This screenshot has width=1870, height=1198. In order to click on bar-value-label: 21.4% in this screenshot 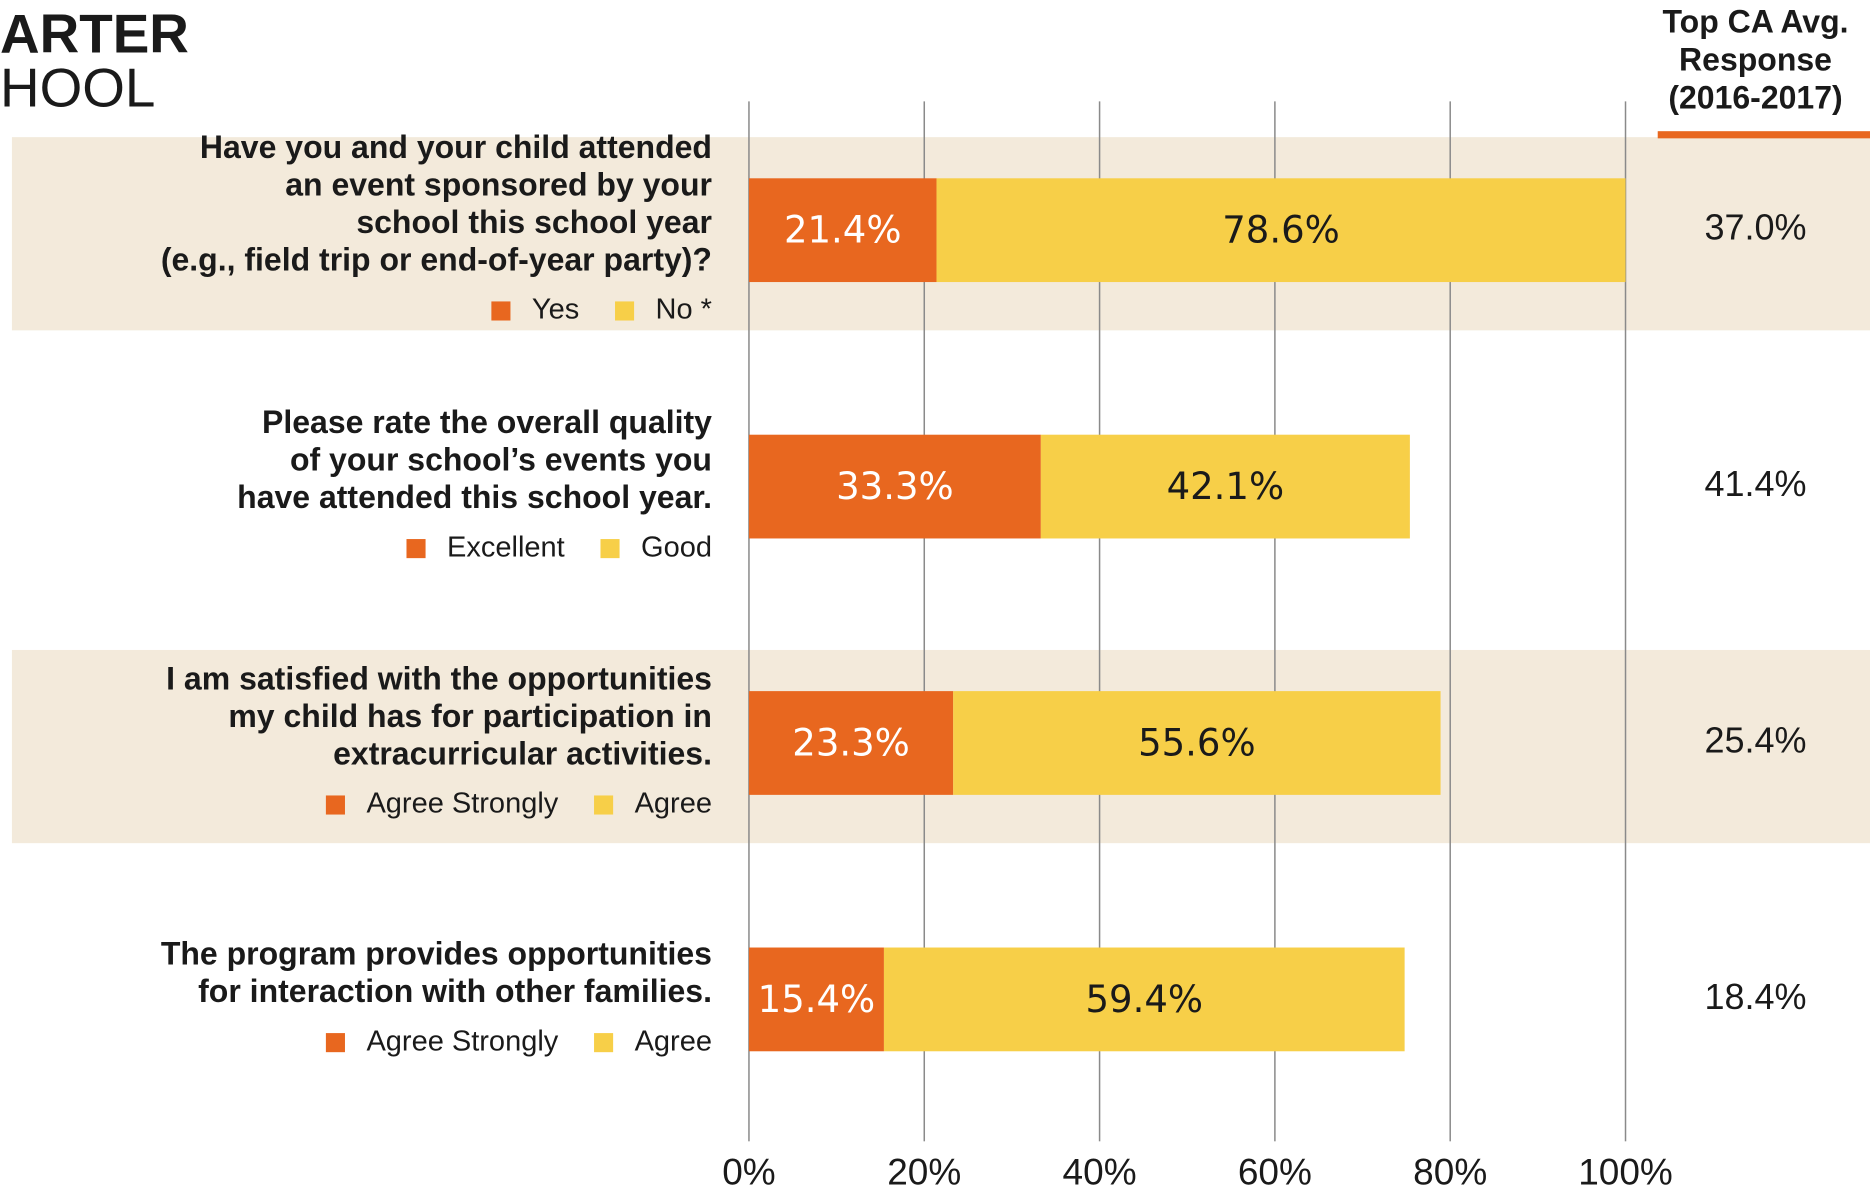, I will do `click(843, 230)`.